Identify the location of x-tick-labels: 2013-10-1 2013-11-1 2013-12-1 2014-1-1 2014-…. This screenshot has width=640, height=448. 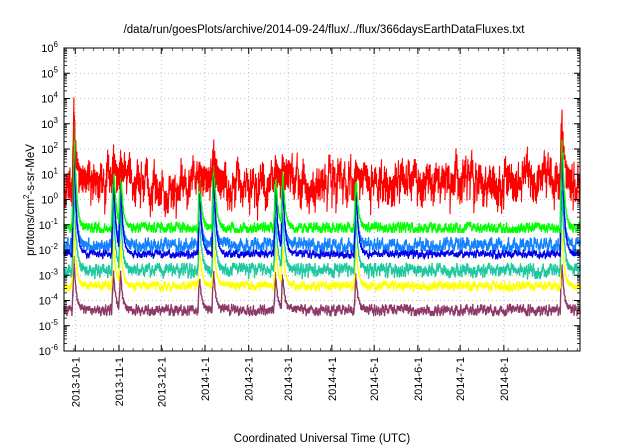
(290, 382).